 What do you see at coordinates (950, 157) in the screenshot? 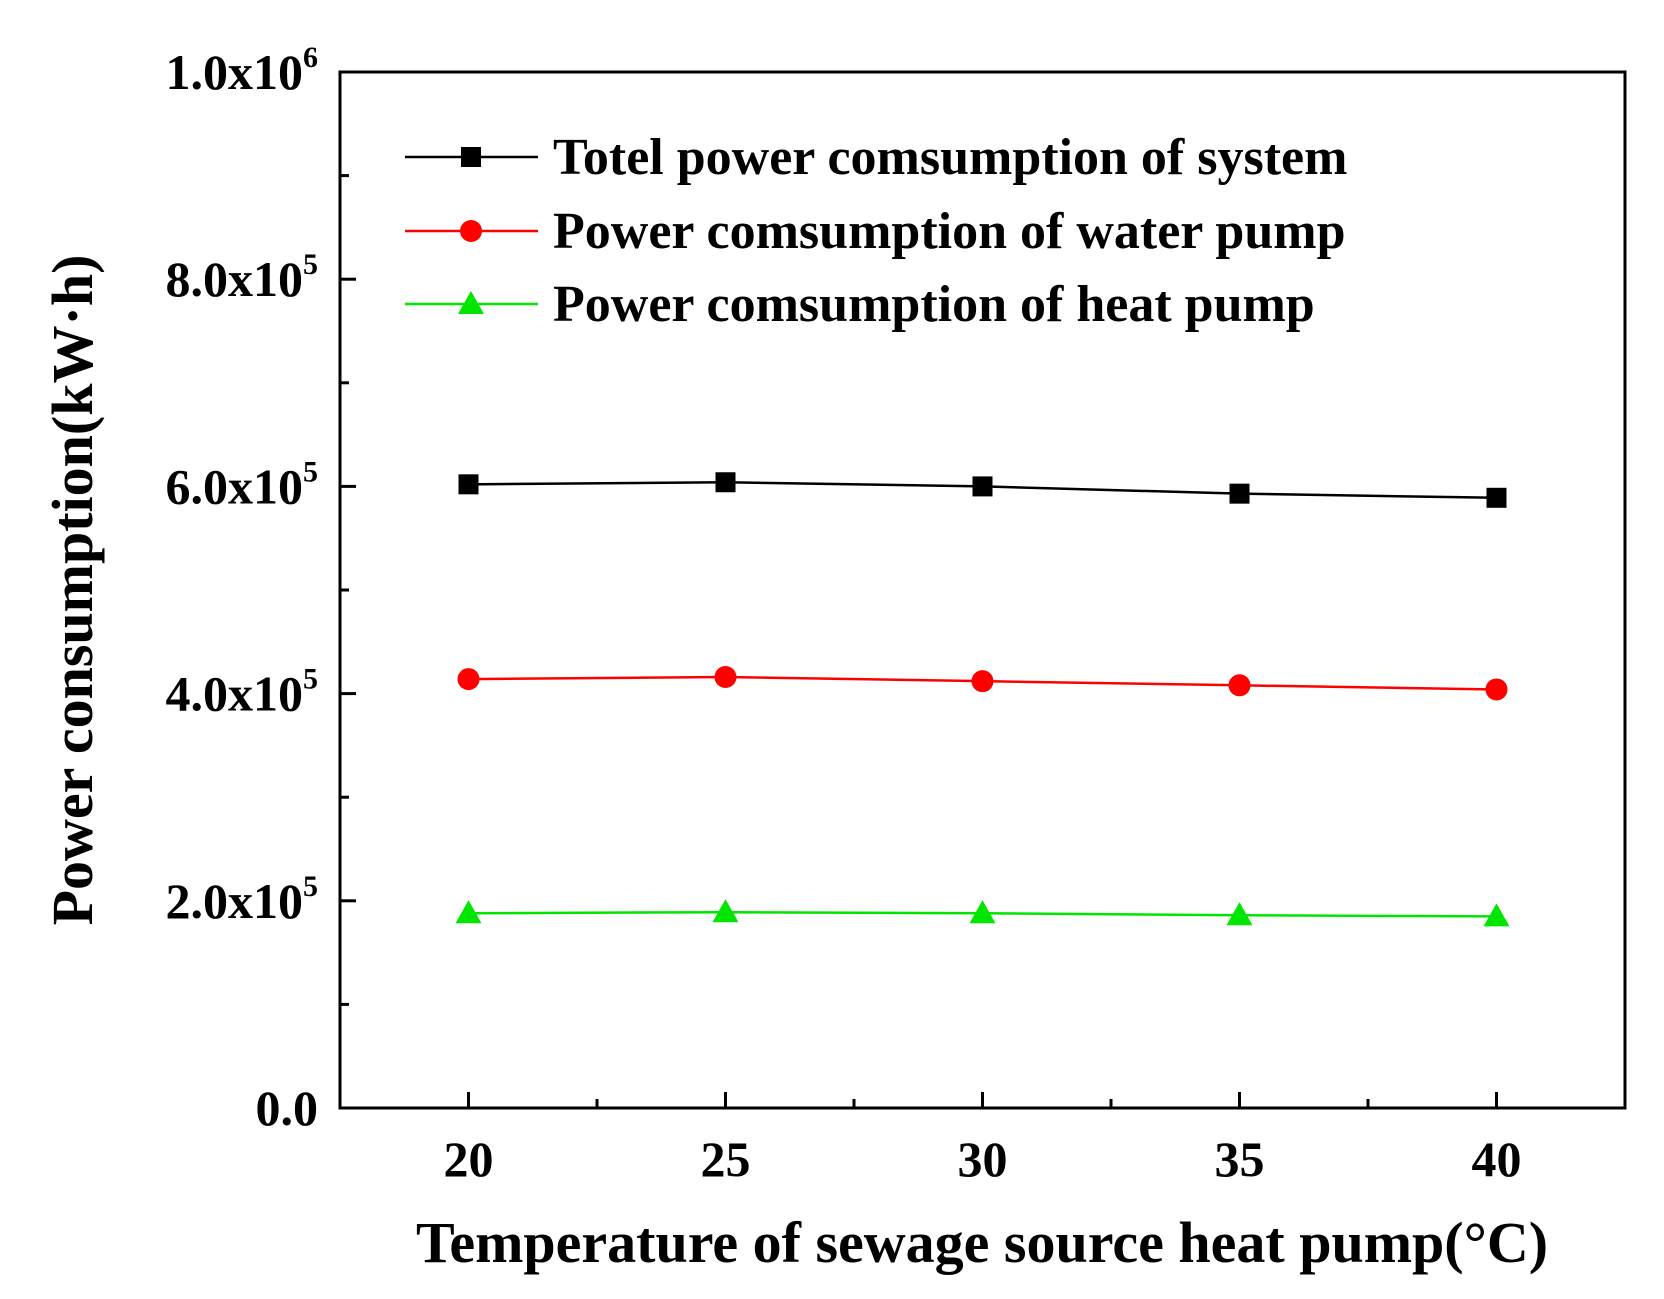
I see `legend-label: Totel power comsumption of system` at bounding box center [950, 157].